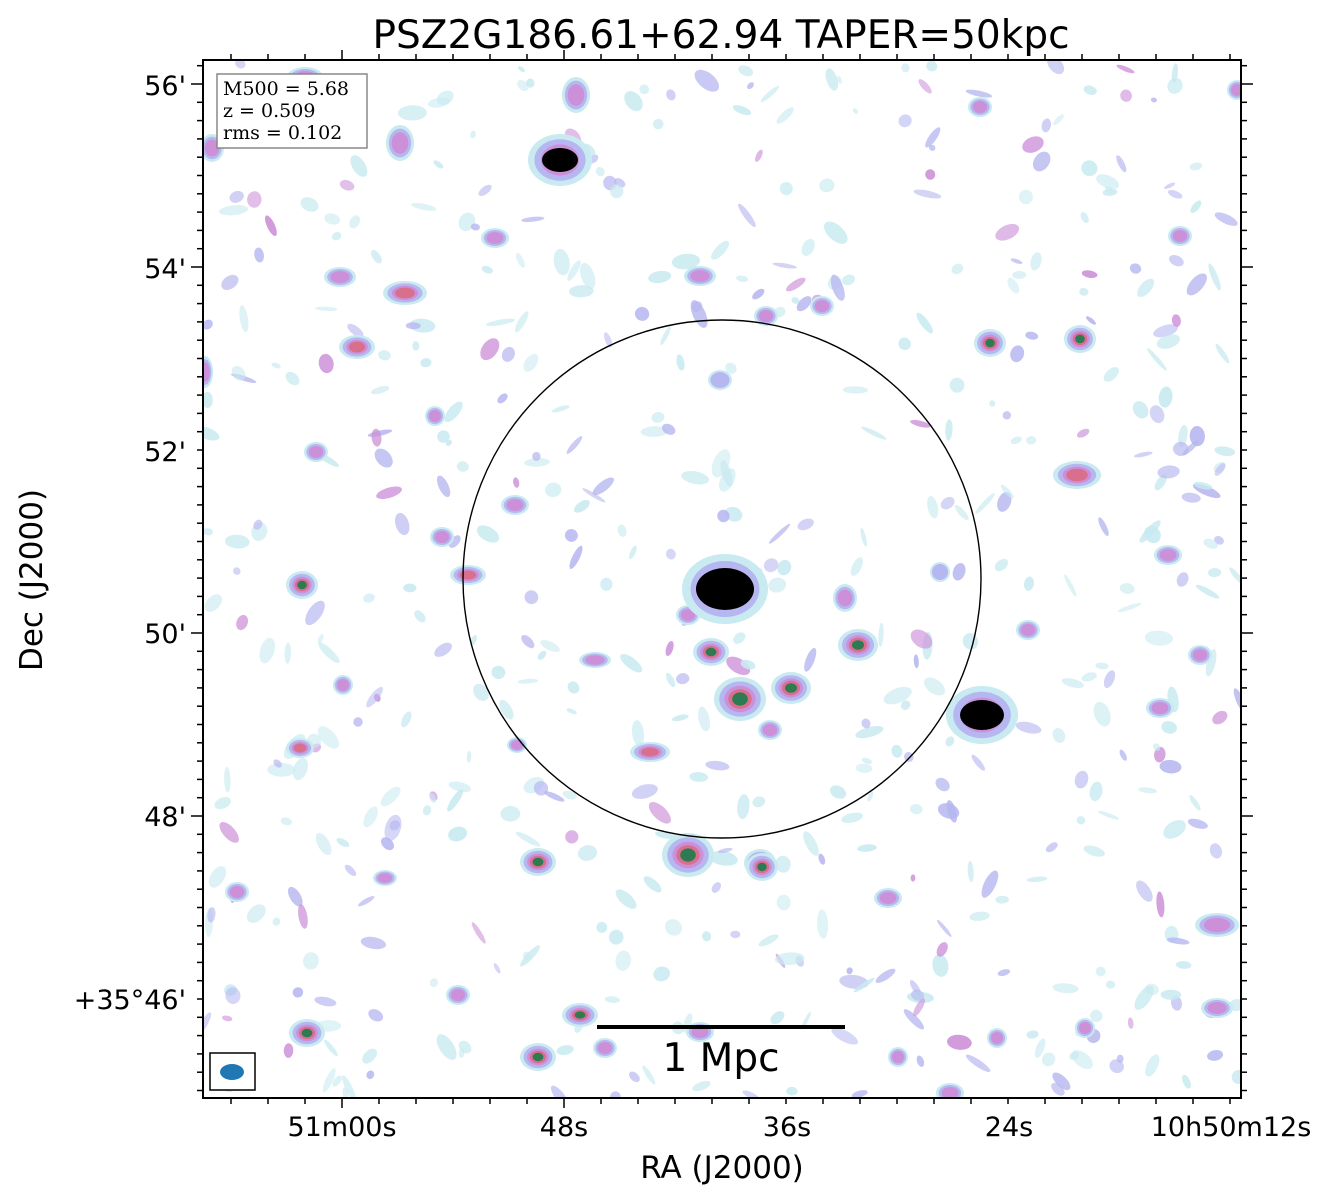 The width and height of the screenshot is (1339, 1200). Describe the element at coordinates (720, 35) in the screenshot. I see `chart-title: PSZ2G186.61+62.94 TAPER=50kpc` at that location.